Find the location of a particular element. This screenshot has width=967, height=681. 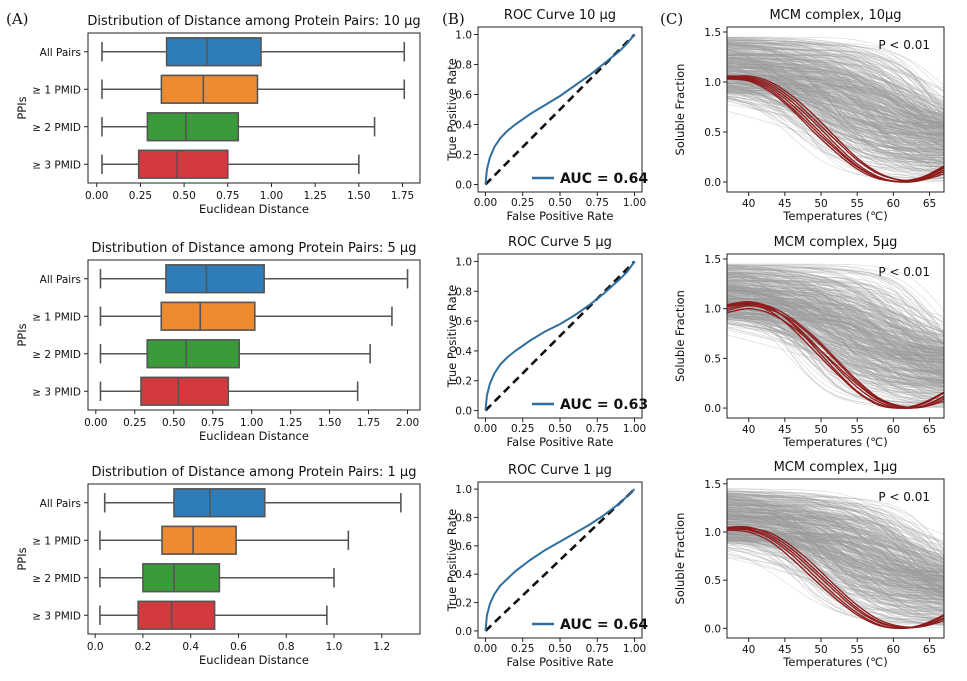

plot-area is located at coordinates (835, 109).